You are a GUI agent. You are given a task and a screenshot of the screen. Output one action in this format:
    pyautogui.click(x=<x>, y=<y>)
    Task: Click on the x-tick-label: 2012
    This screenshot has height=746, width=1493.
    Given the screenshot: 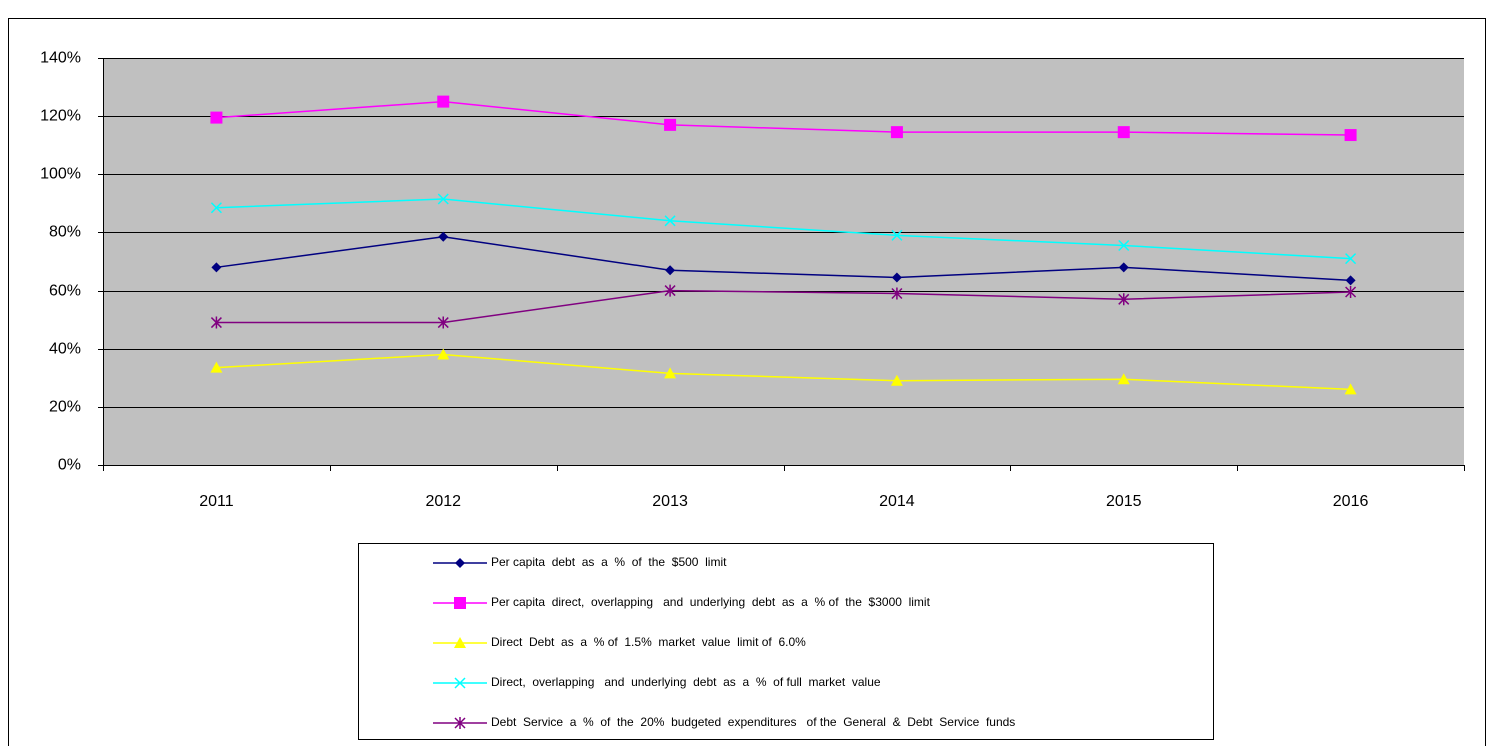 What is the action you would take?
    pyautogui.click(x=443, y=501)
    